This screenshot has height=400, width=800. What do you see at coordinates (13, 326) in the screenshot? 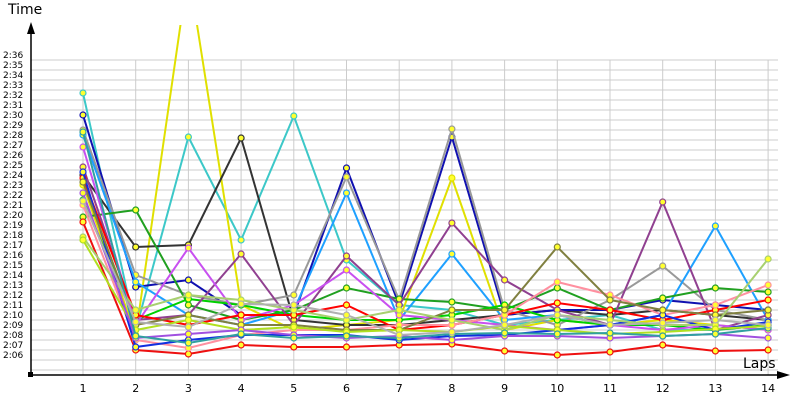
I see `y-tick-label: 2:09` at bounding box center [13, 326].